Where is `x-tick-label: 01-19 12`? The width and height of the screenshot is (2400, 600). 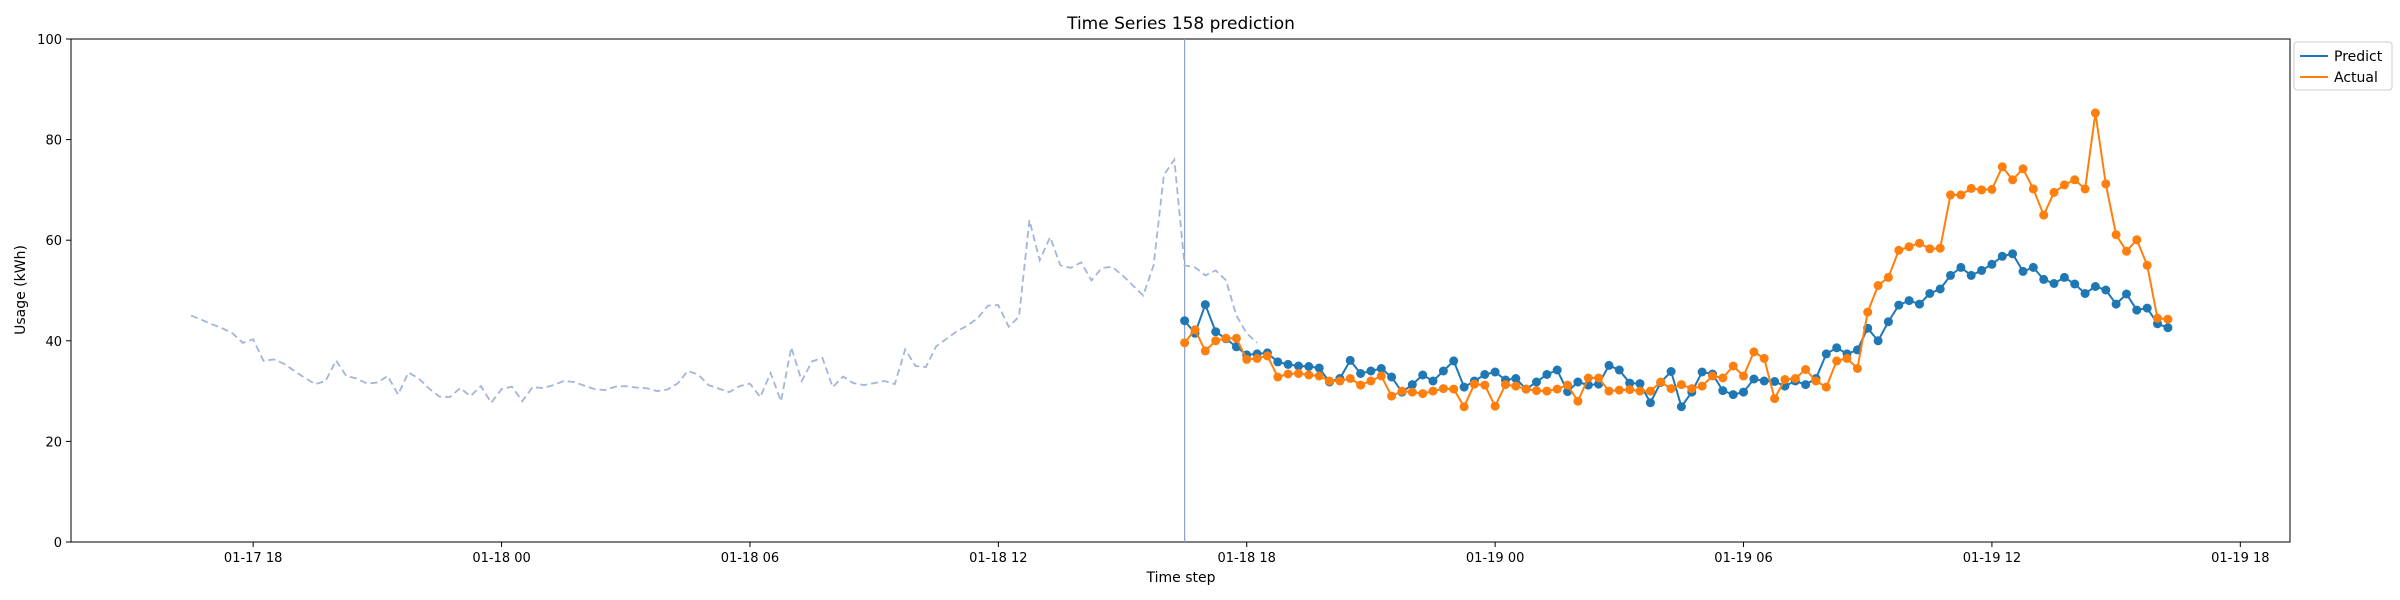 x-tick-label: 01-19 12 is located at coordinates (1992, 558).